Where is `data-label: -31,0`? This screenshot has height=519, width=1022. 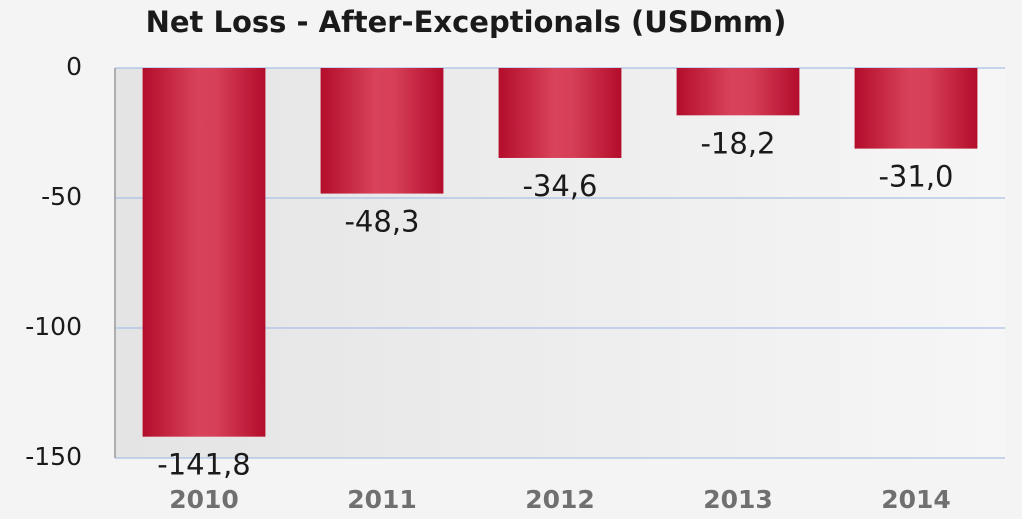 data-label: -31,0 is located at coordinates (915, 177).